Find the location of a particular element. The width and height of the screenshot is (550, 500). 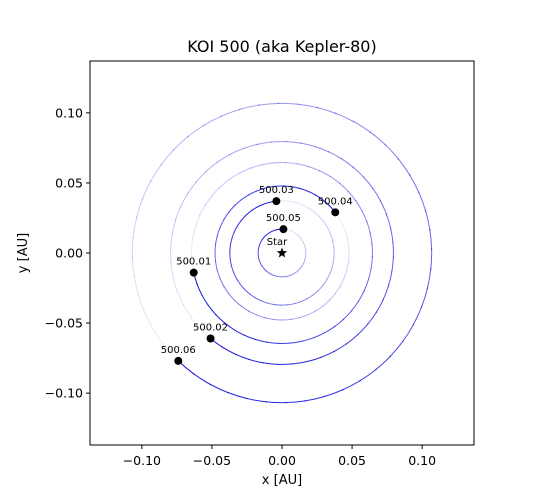

y-tick-label: −0.10 is located at coordinates (64, 393).